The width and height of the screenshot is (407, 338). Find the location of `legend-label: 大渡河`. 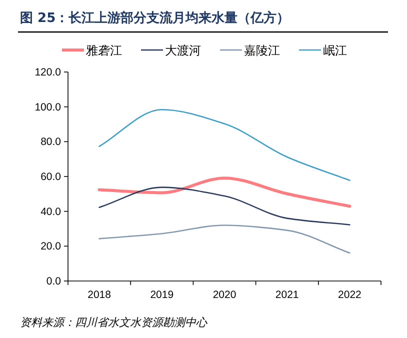

legend-label: 大渡河 is located at coordinates (183, 51).